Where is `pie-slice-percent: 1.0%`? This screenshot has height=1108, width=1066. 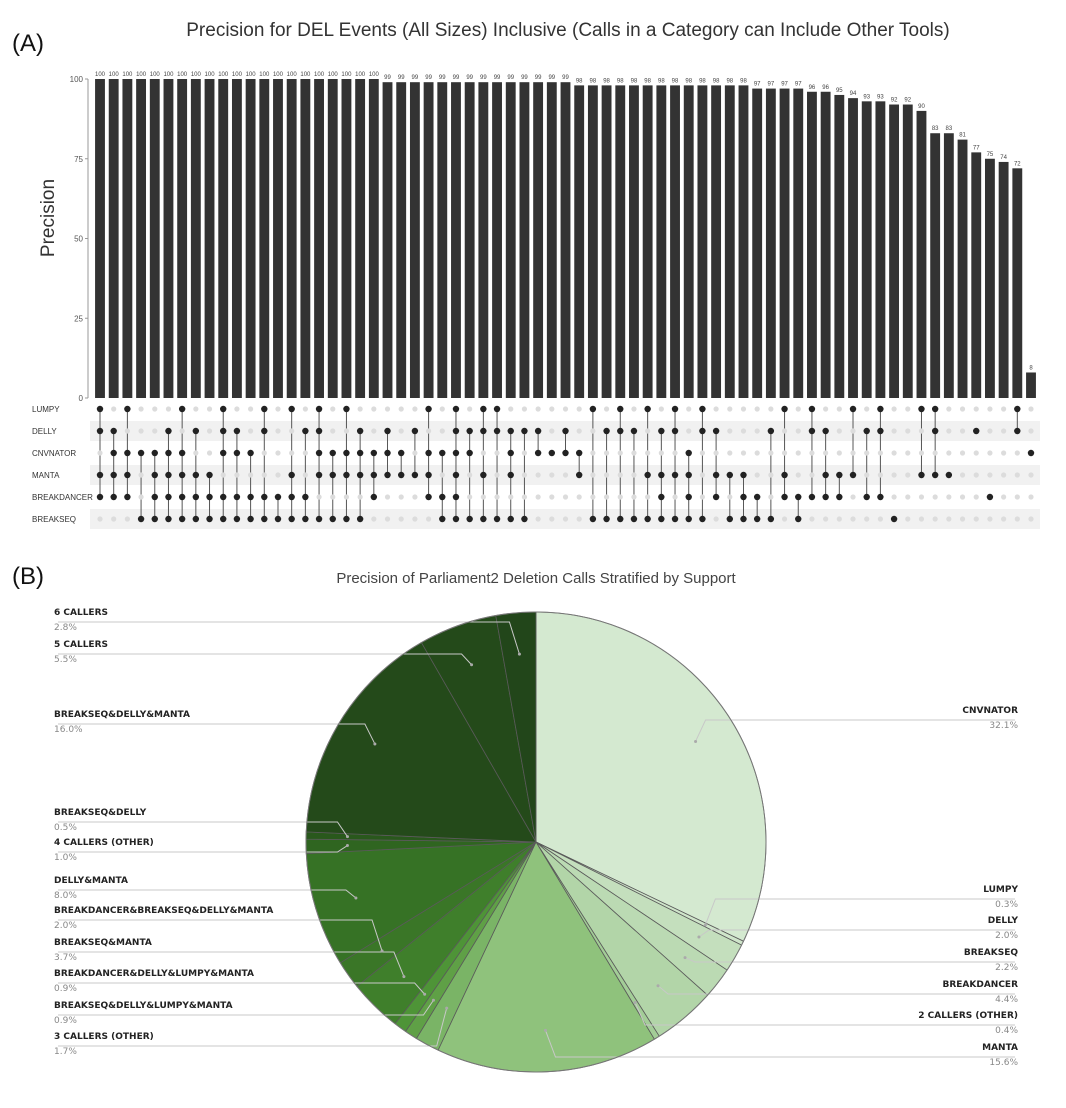 pie-slice-percent: 1.0% is located at coordinates (65, 858).